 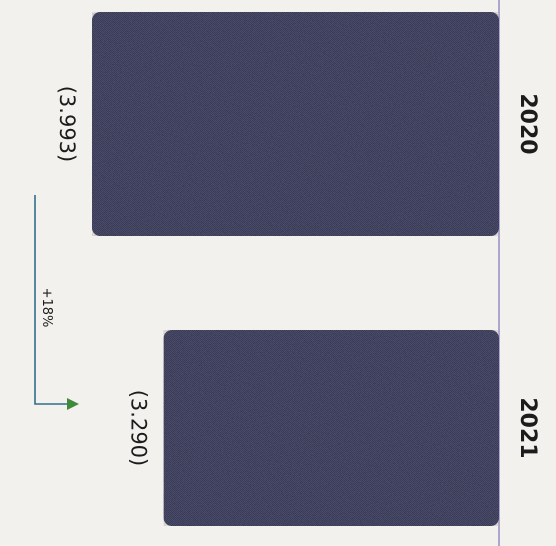 What do you see at coordinates (139, 428) in the screenshot?
I see `value-label-2021: (3.290)` at bounding box center [139, 428].